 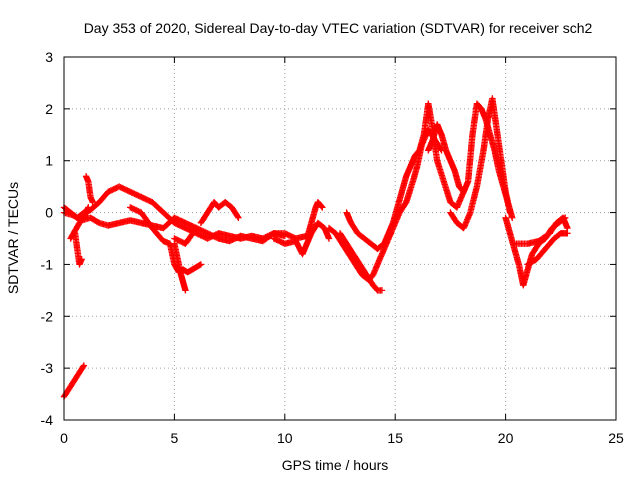 I want to click on series-sat-l, so click(x=314, y=220).